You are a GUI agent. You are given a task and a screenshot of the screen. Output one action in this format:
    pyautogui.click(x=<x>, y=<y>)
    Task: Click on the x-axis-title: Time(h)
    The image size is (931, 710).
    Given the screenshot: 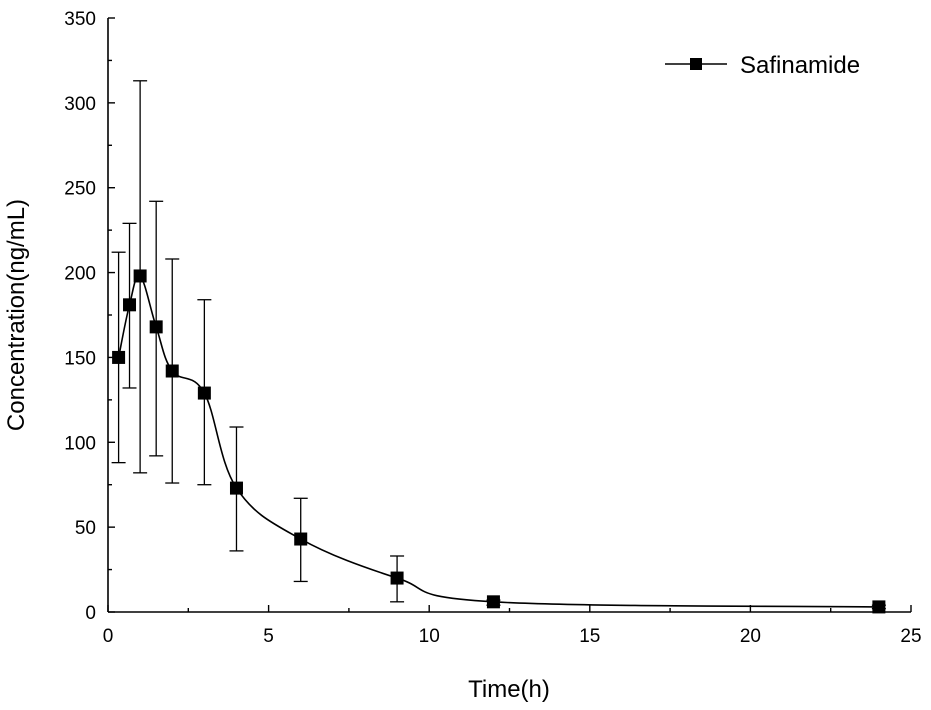 What is the action you would take?
    pyautogui.click(x=509, y=689)
    